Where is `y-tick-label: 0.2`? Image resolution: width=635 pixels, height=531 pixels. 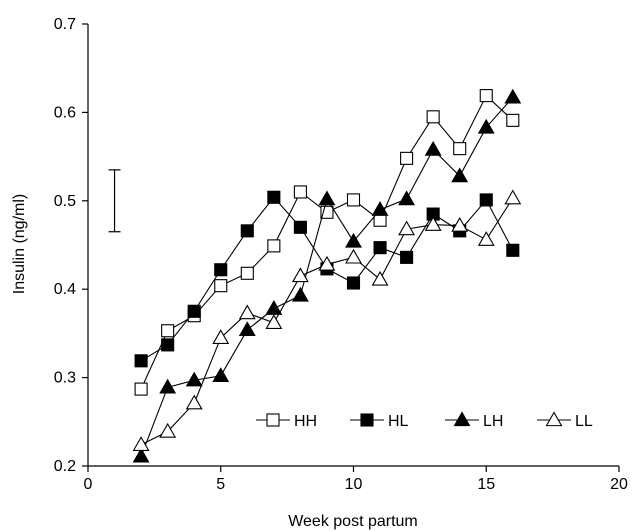 y-tick-label: 0.2 is located at coordinates (65, 466).